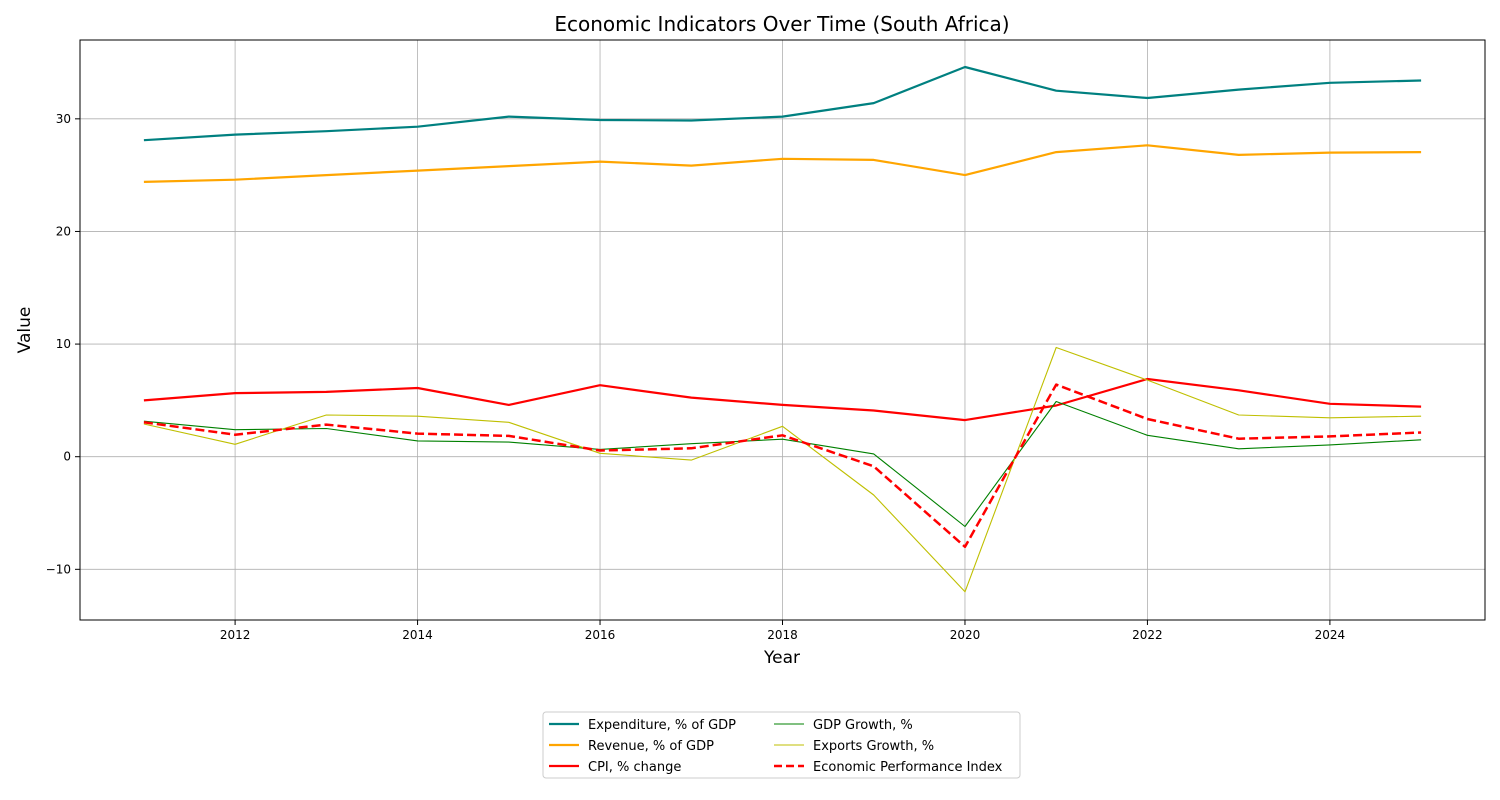 This screenshot has height=800, width=1500. What do you see at coordinates (1330, 635) in the screenshot?
I see `x-tick-label: 2024` at bounding box center [1330, 635].